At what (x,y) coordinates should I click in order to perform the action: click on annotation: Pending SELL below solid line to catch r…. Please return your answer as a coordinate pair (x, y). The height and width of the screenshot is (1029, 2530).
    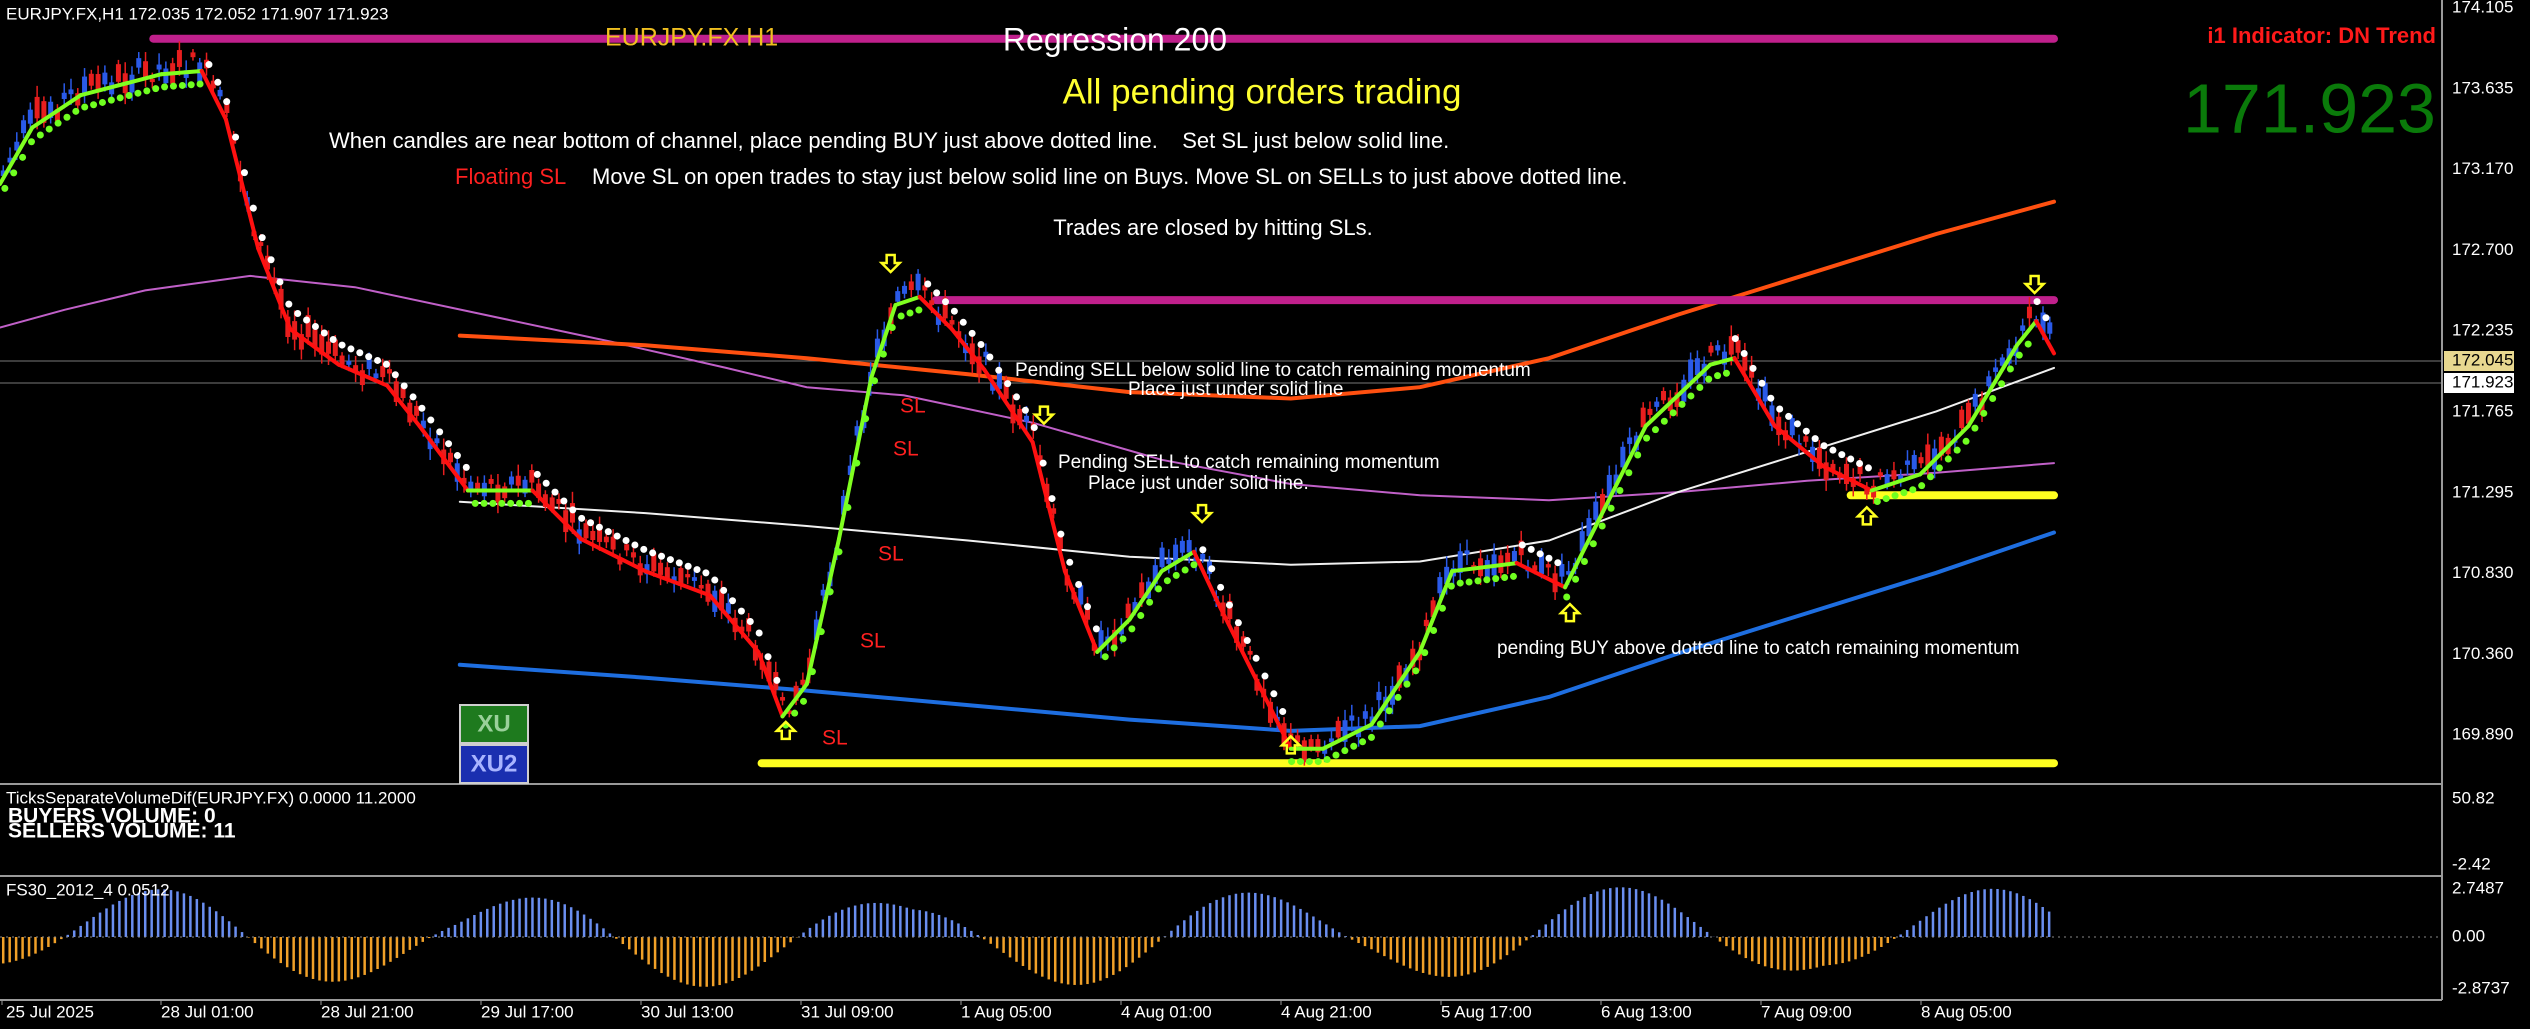
    Looking at the image, I should click on (1273, 370).